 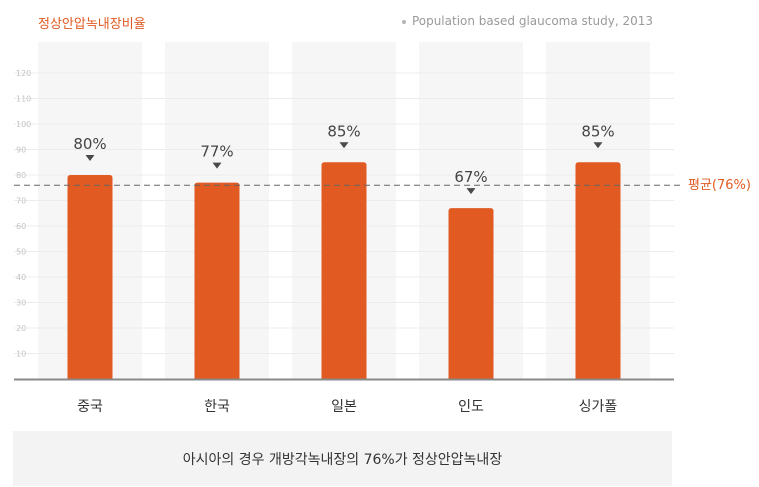 I want to click on y-tick-label: 80, so click(x=21, y=175).